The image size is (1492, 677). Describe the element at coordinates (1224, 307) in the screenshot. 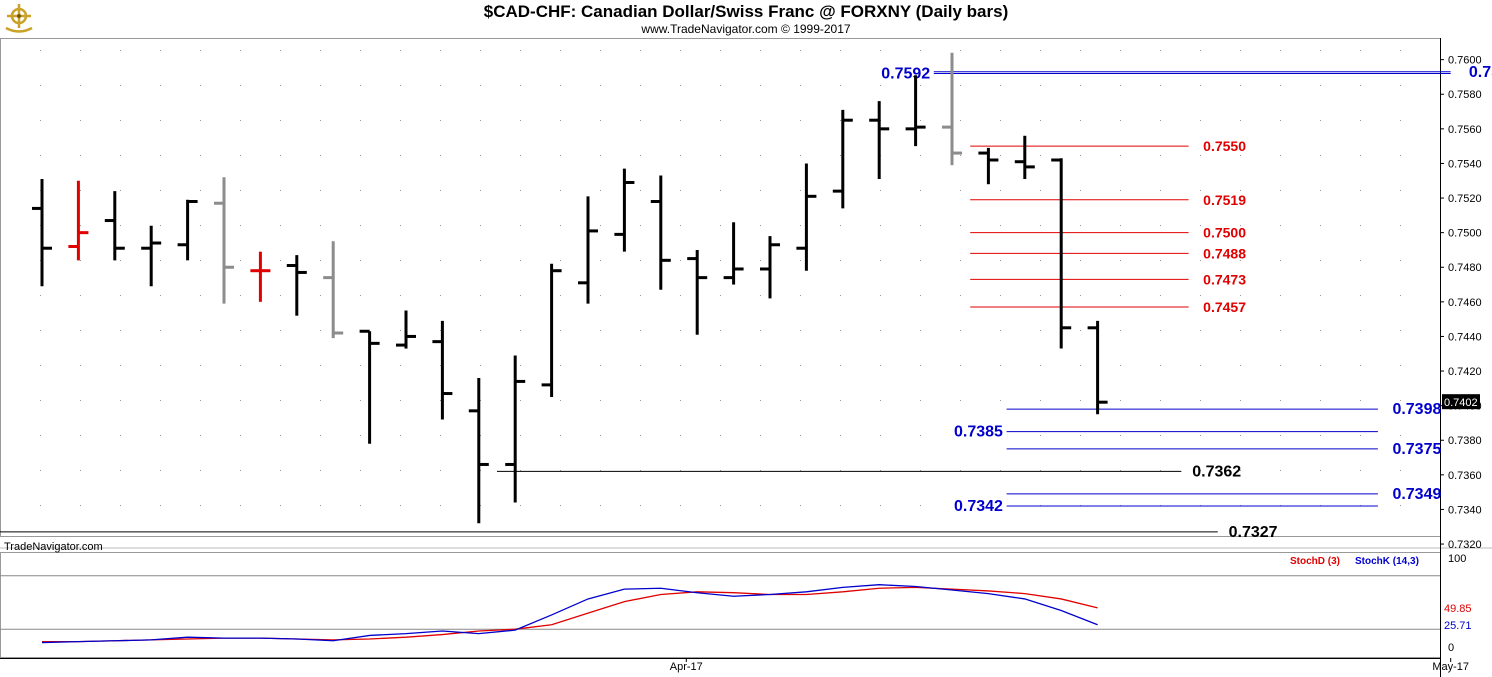

I see `level-label: 0.7457` at that location.